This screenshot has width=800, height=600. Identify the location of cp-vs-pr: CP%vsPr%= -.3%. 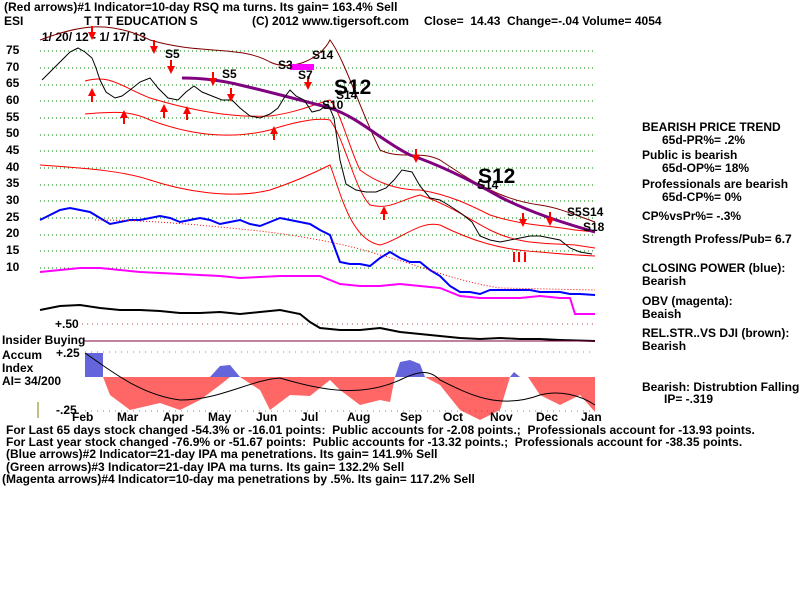
(692, 216).